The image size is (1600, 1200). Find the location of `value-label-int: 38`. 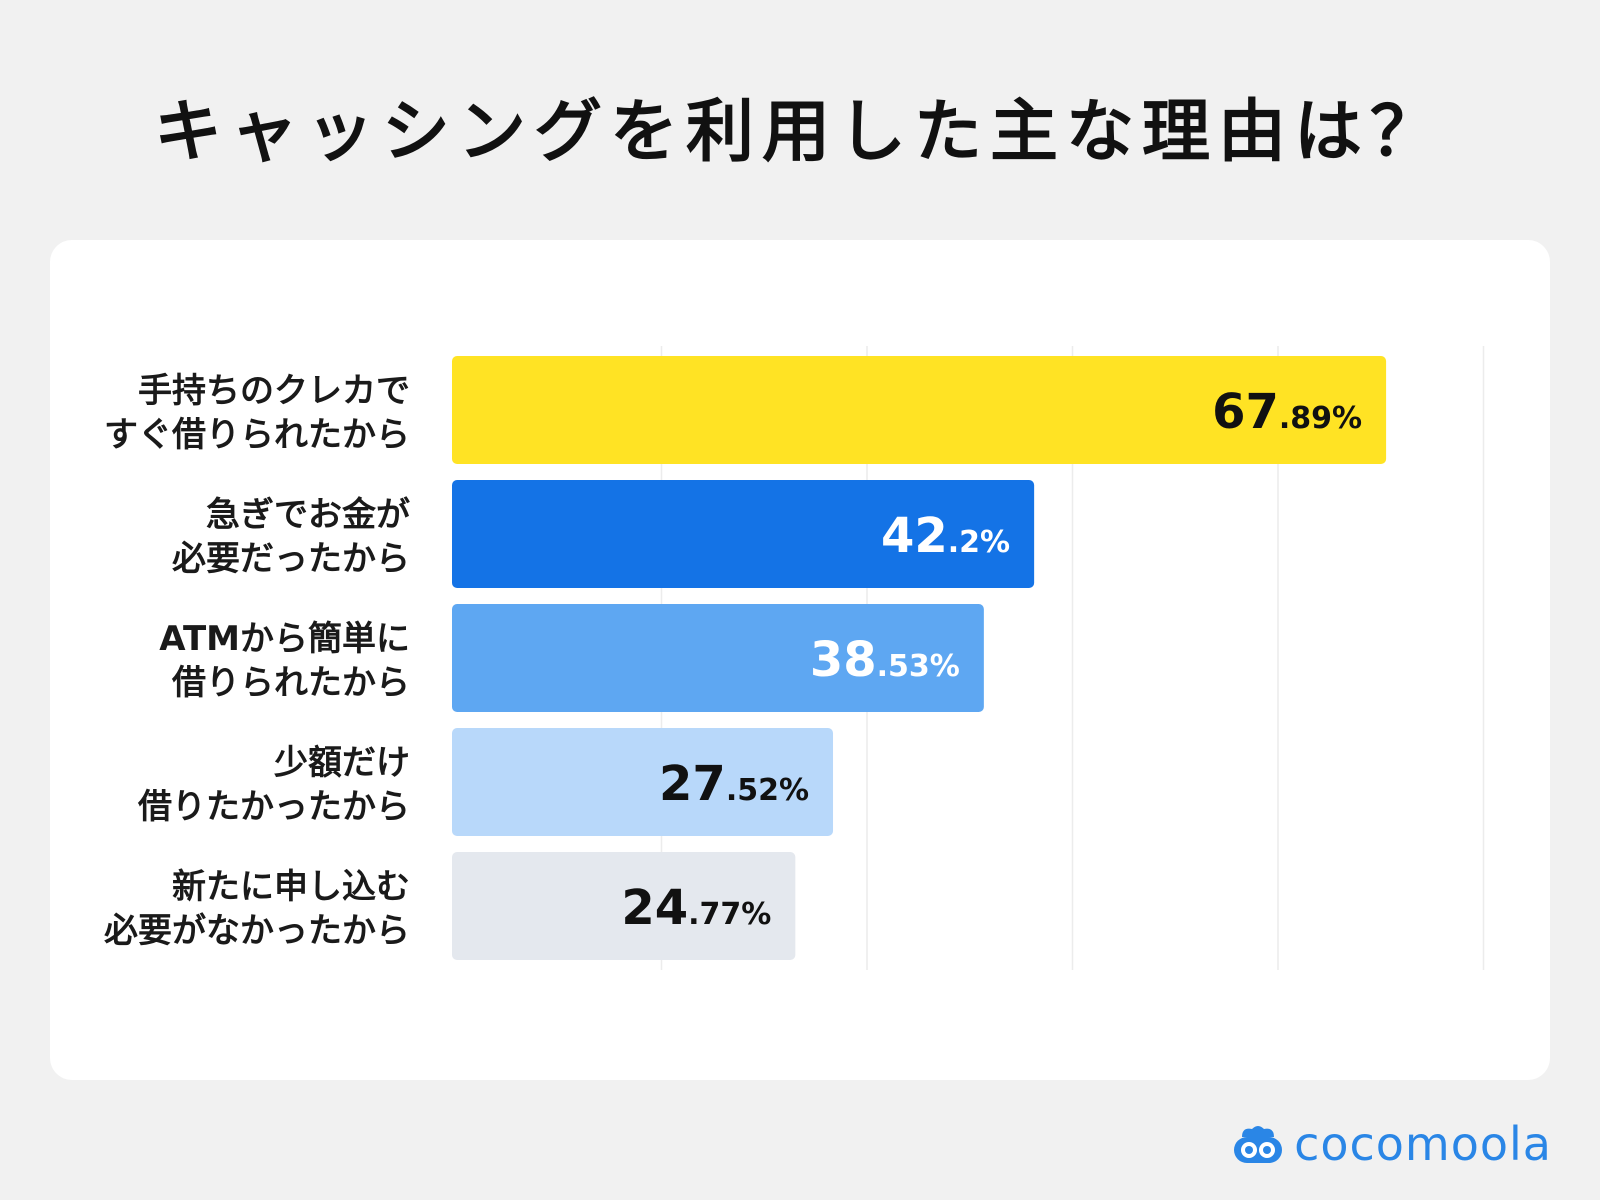

value-label-int: 38 is located at coordinates (843, 660).